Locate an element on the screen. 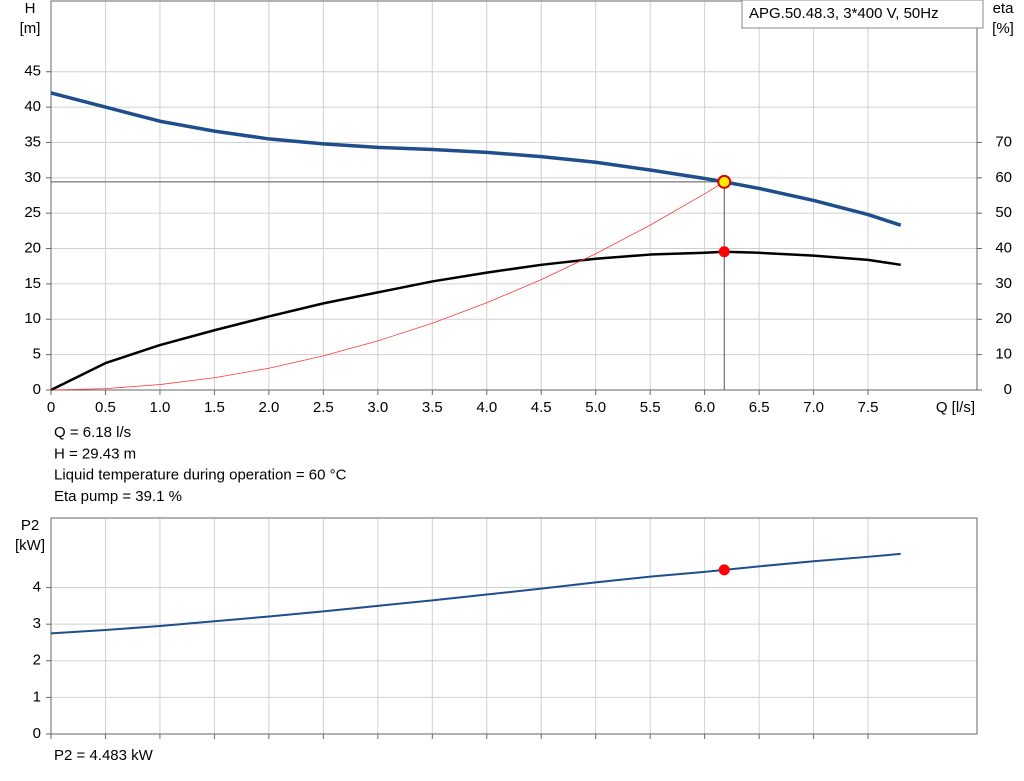 Image resolution: width=1024 pixels, height=781 pixels. x-tick-label: 7.0 is located at coordinates (813, 407).